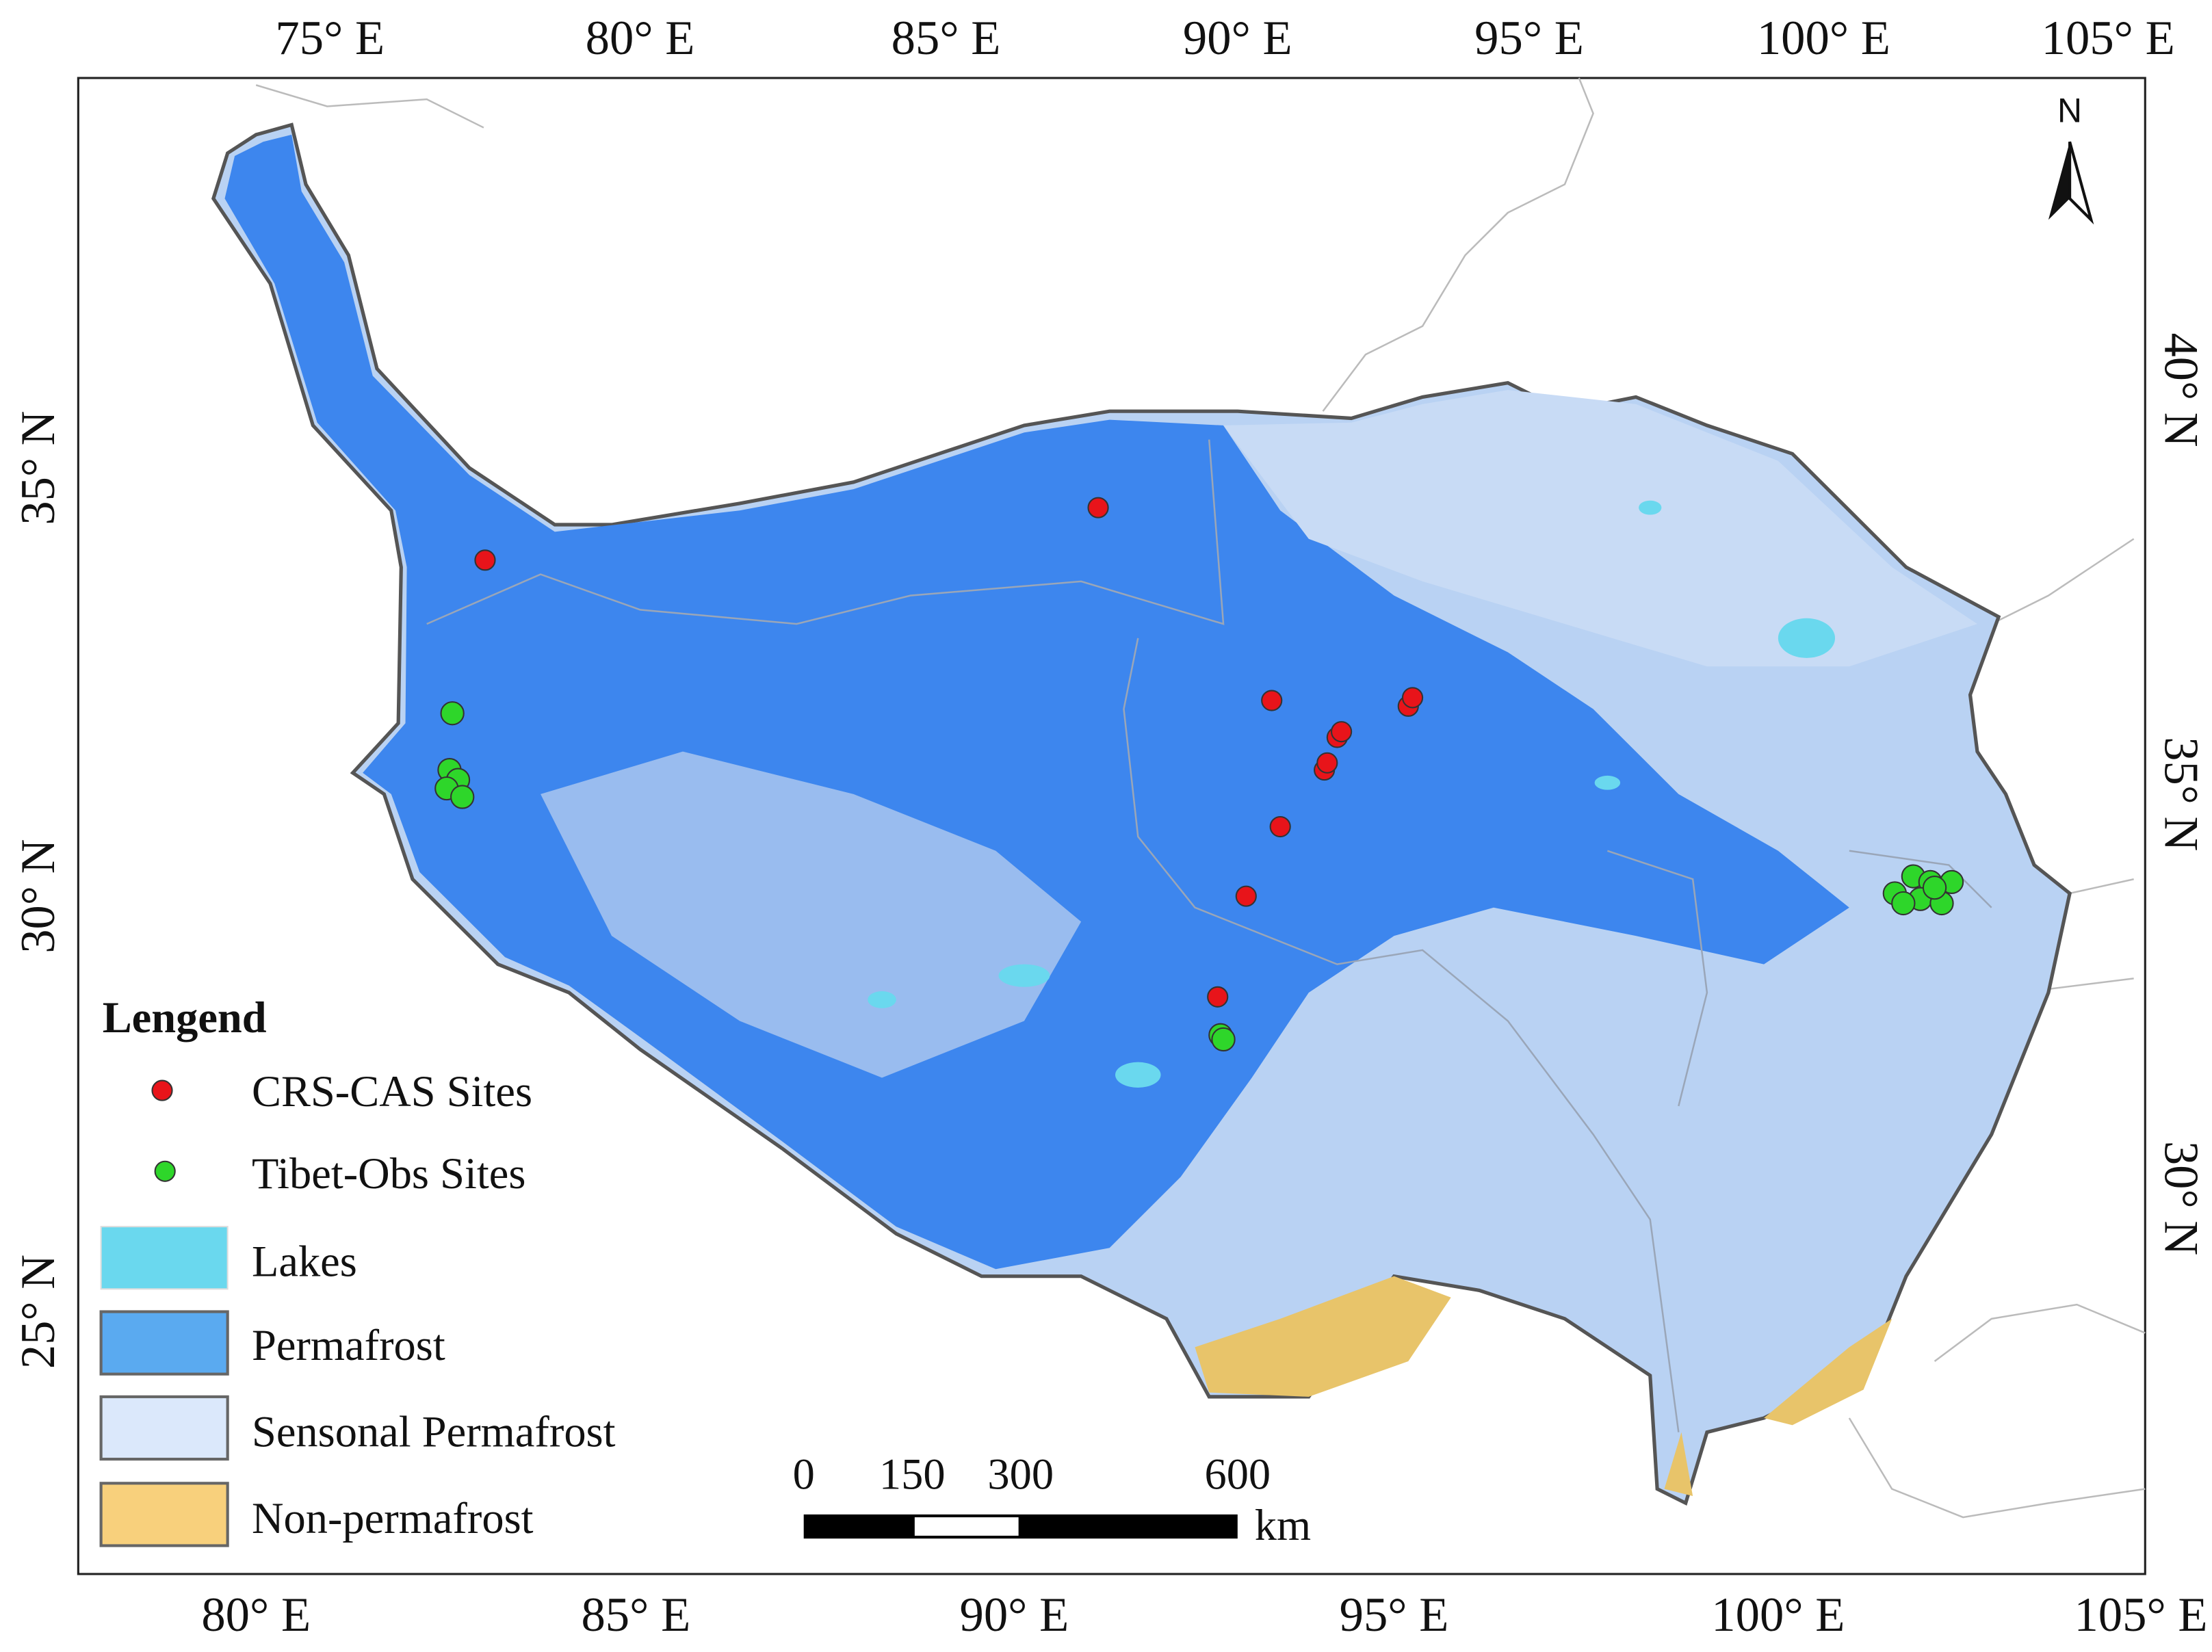 The image size is (2212, 1652). Describe the element at coordinates (185, 1017) in the screenshot. I see `legend-title: Lengend` at that location.